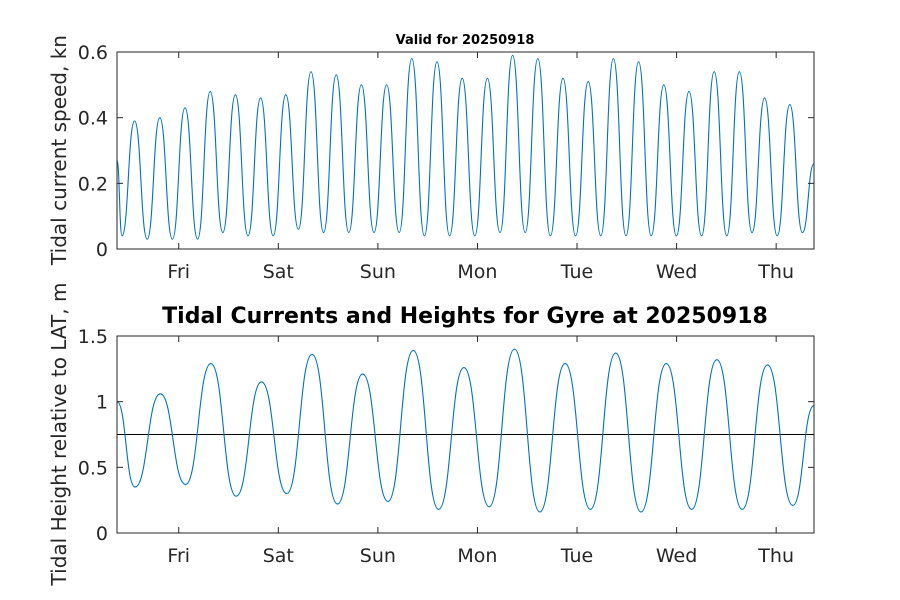 The width and height of the screenshot is (900, 600). What do you see at coordinates (676, 556) in the screenshot?
I see `tidal-height-xtick-label: Wed` at bounding box center [676, 556].